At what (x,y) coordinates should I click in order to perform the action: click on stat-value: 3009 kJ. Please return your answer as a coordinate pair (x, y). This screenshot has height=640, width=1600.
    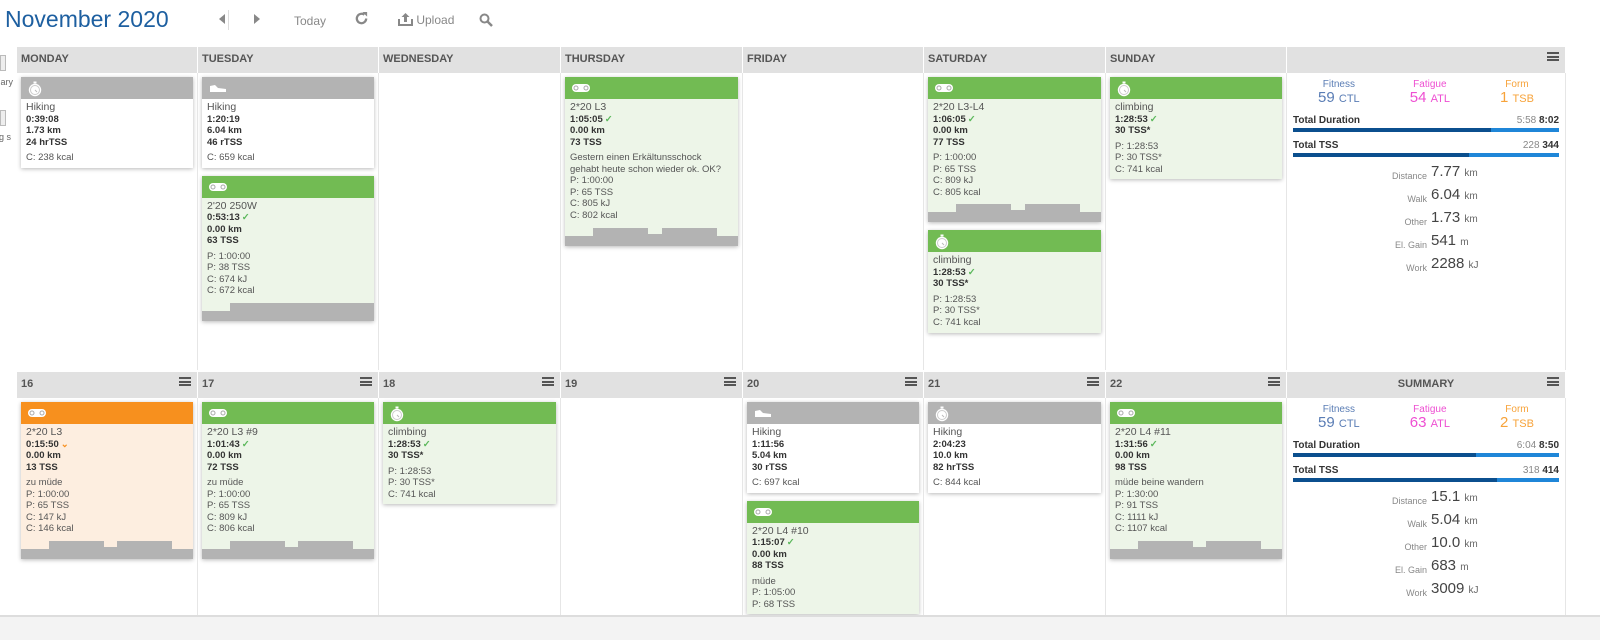
    Looking at the image, I should click on (1466, 591).